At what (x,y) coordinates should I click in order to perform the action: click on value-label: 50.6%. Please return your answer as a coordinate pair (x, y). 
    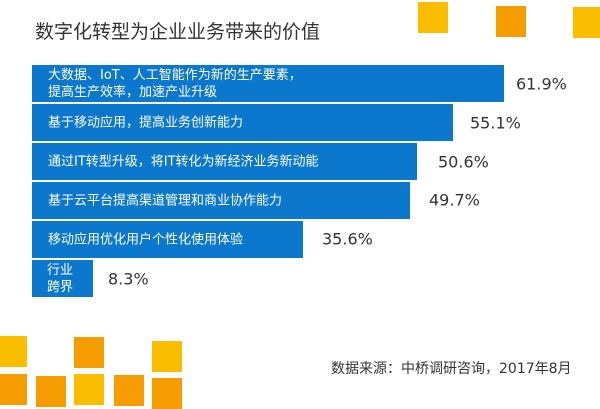
    Looking at the image, I should click on (463, 162).